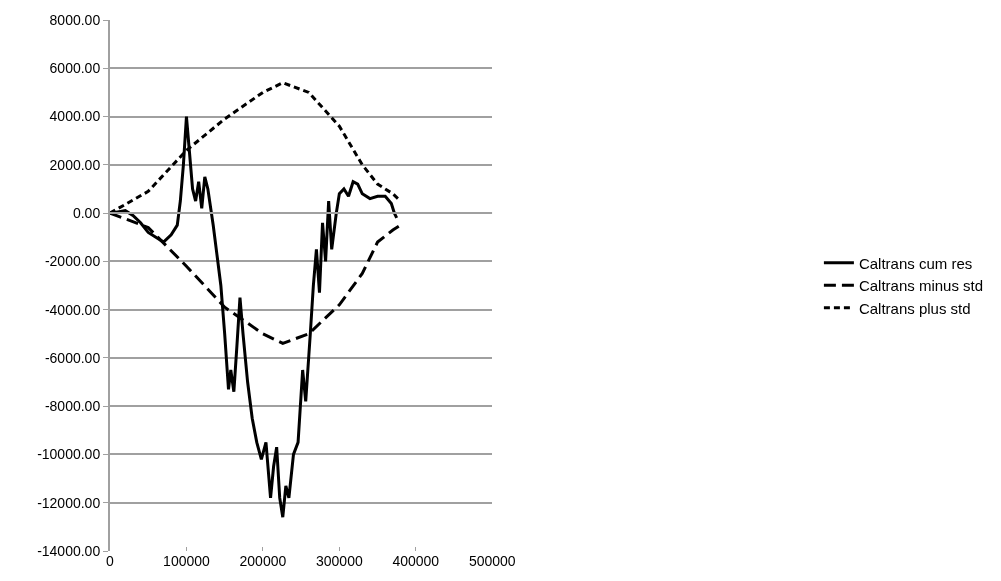  What do you see at coordinates (914, 308) in the screenshot?
I see `legend-label: Caltrans plus std` at bounding box center [914, 308].